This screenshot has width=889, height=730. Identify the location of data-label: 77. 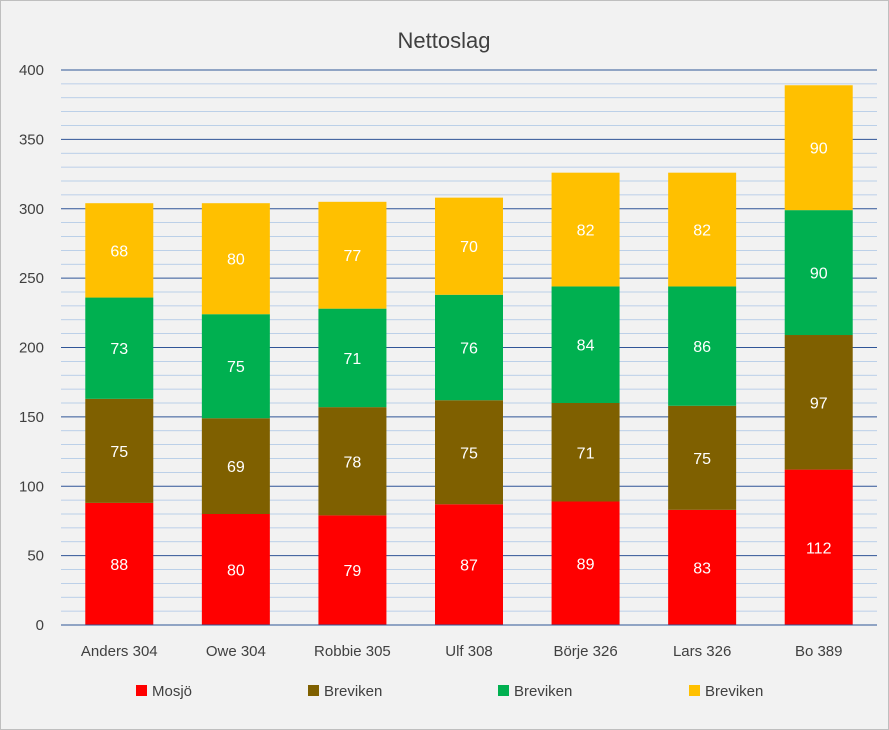
(353, 256).